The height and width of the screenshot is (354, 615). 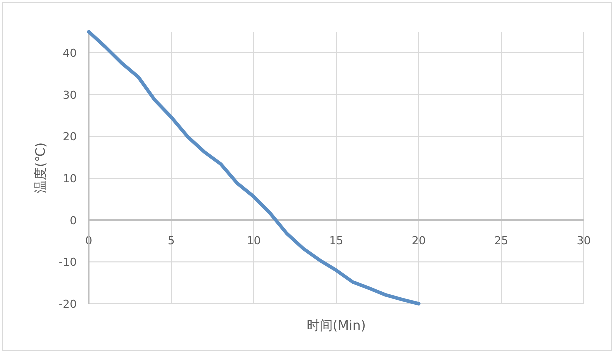 What do you see at coordinates (68, 304) in the screenshot?
I see `y-tick-label: -20` at bounding box center [68, 304].